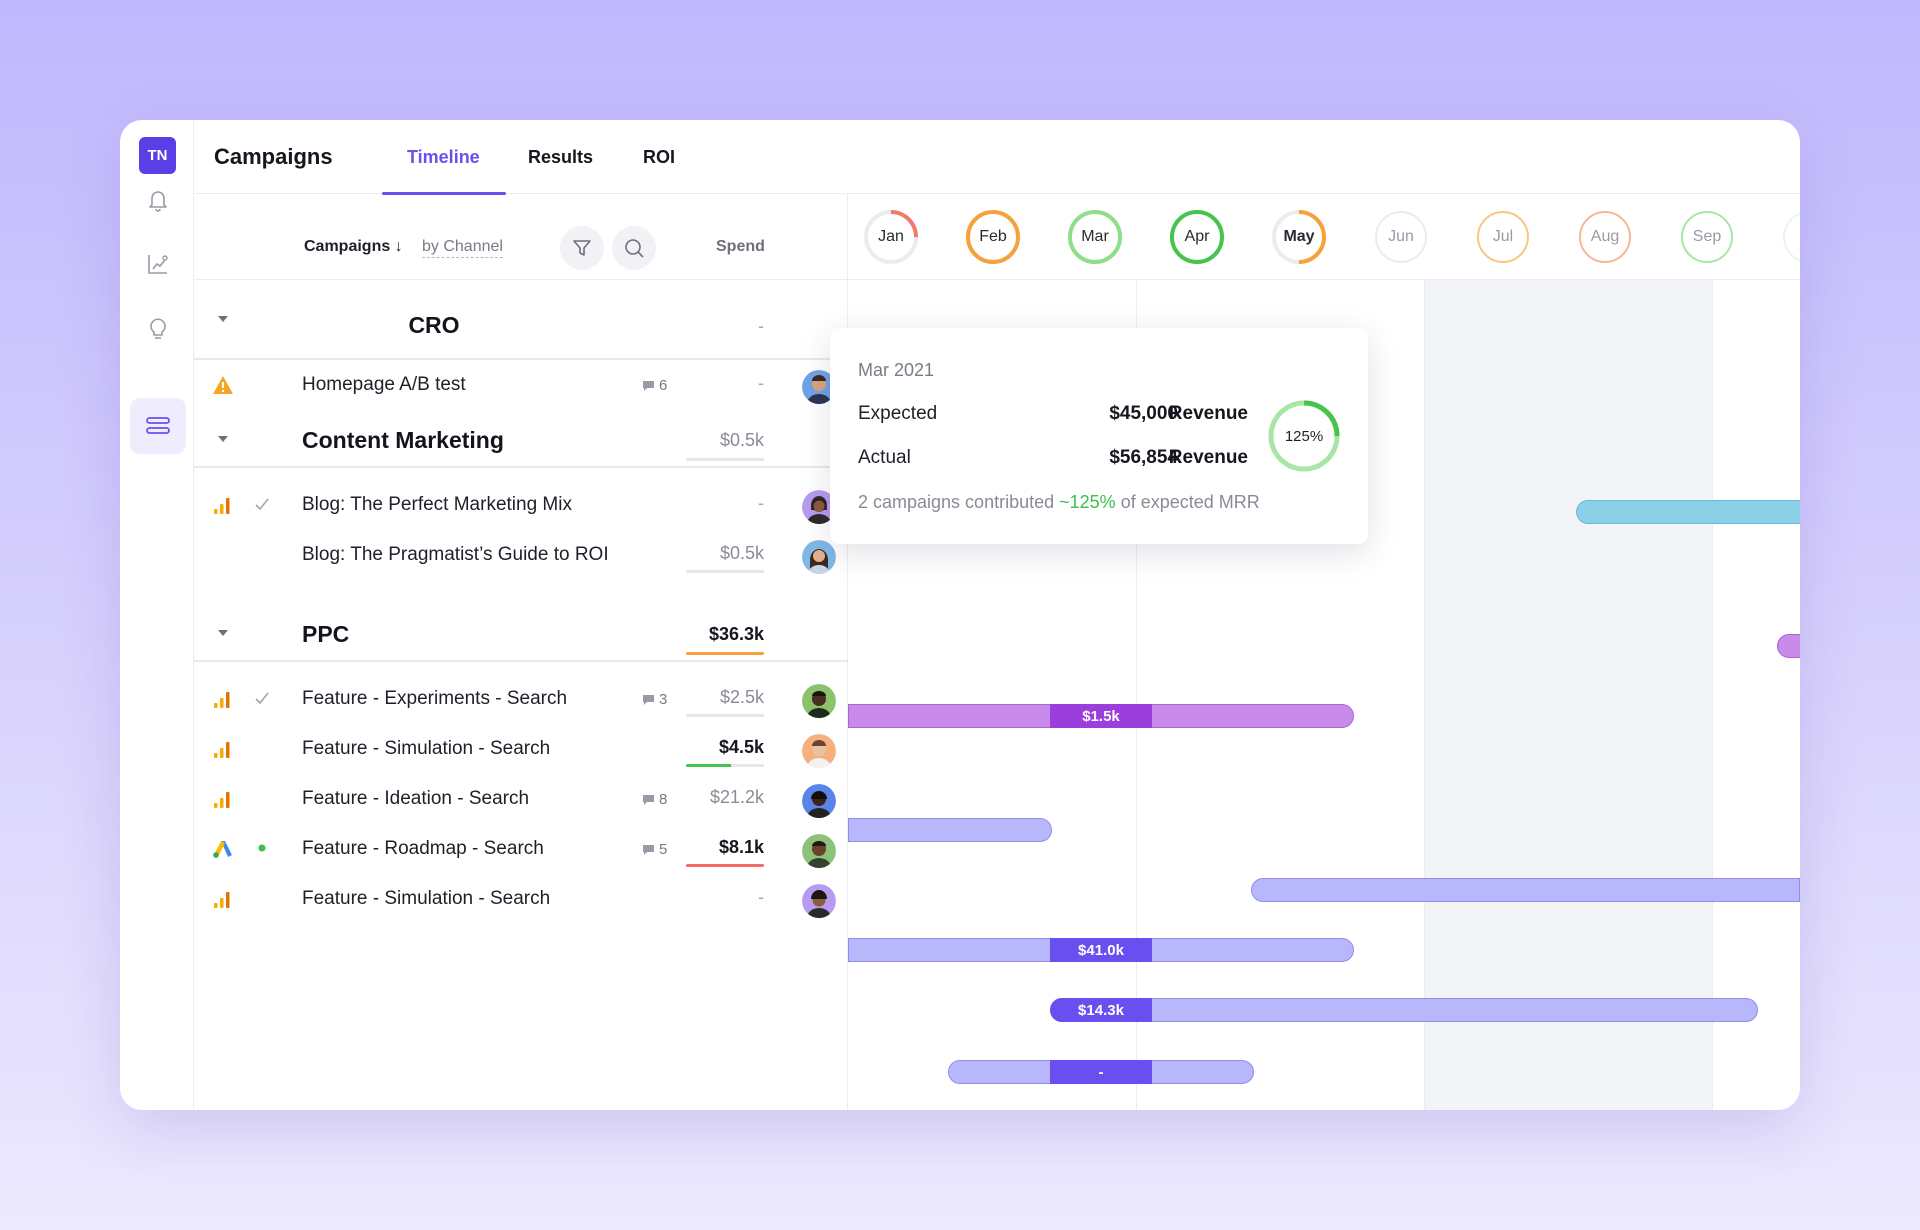  What do you see at coordinates (1101, 1010) in the screenshot?
I see `bar-value-label: $14.3k` at bounding box center [1101, 1010].